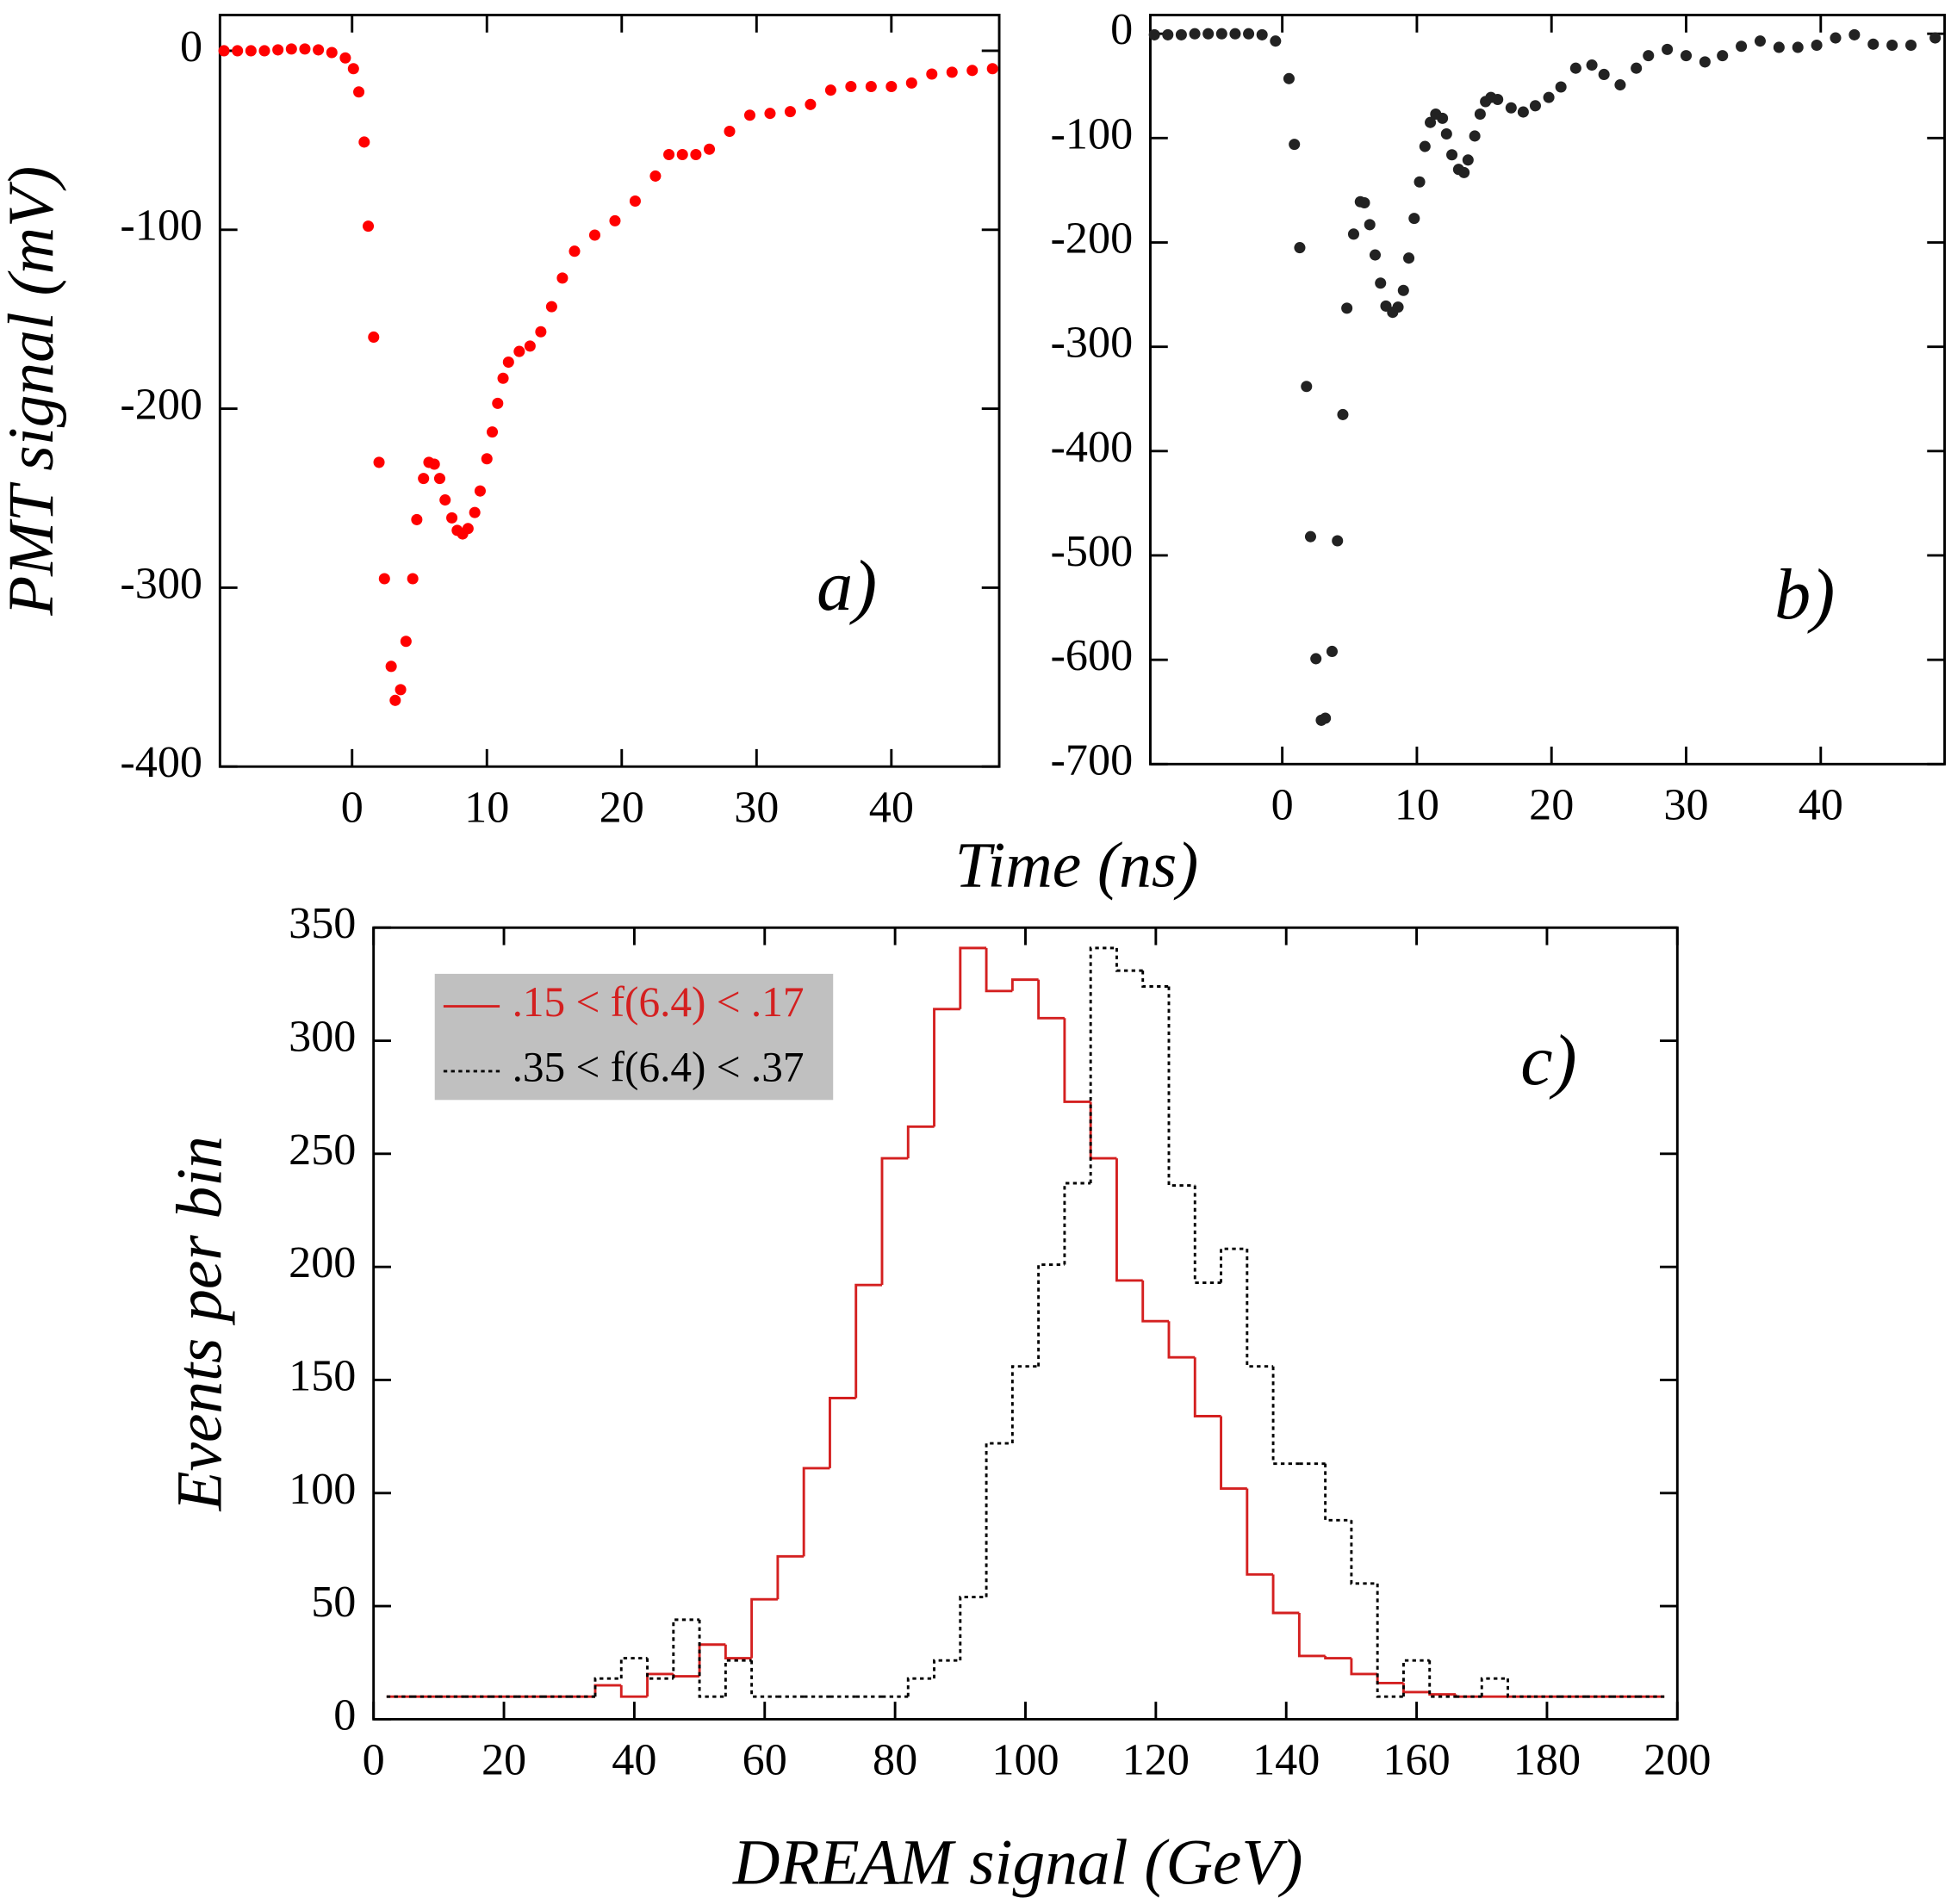 This screenshot has height=1904, width=1951. Describe the element at coordinates (1282, 804) in the screenshot. I see `x-tick-label: 0` at that location.